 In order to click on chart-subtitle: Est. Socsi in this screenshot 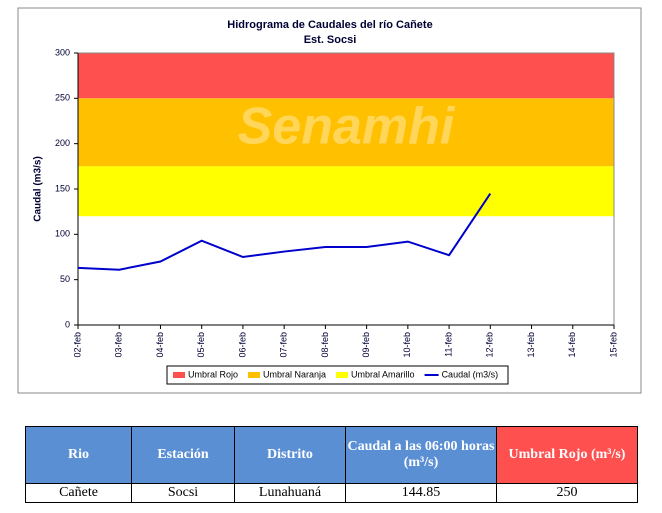, I will do `click(330, 40)`.